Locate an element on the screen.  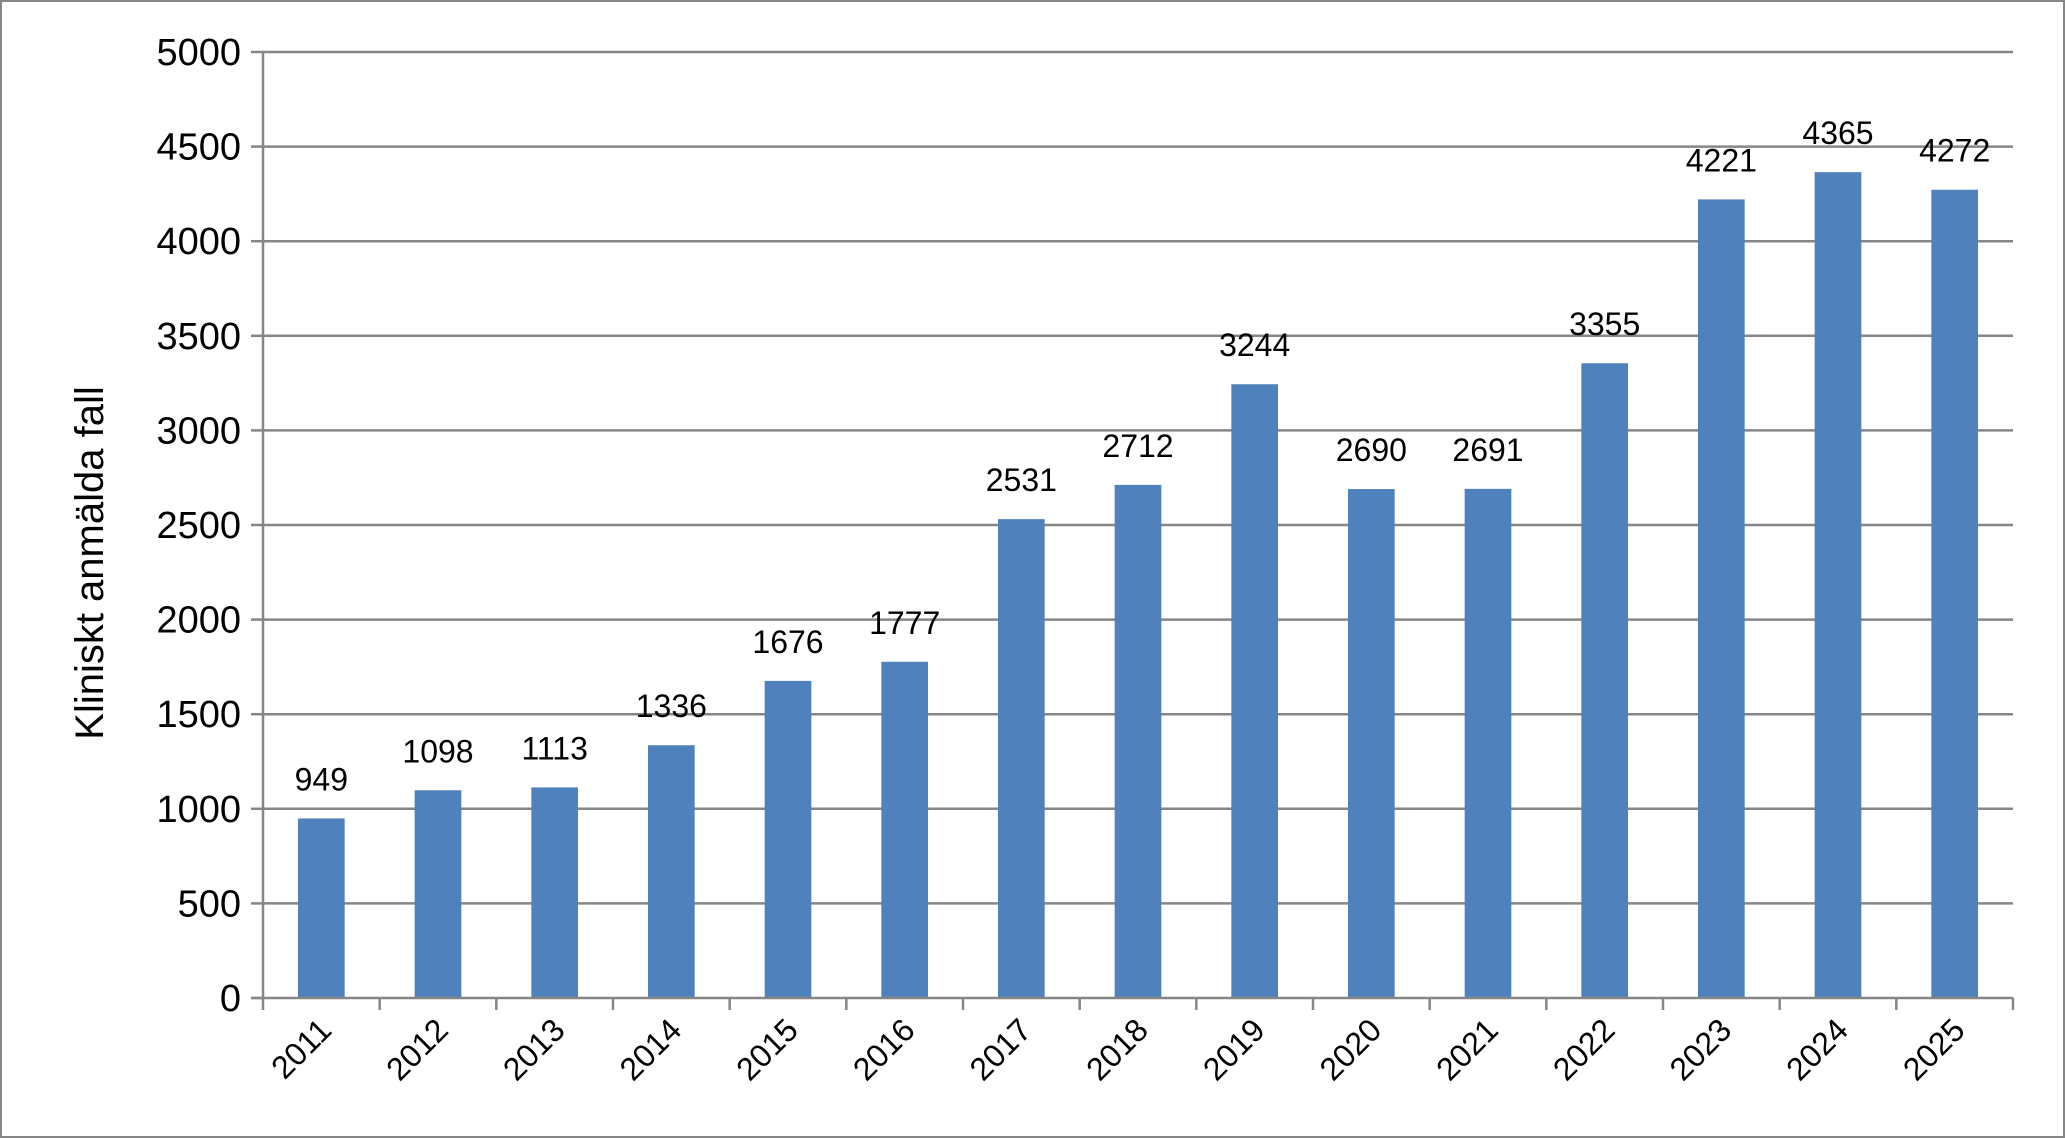
data-label: 2691 is located at coordinates (1487, 450).